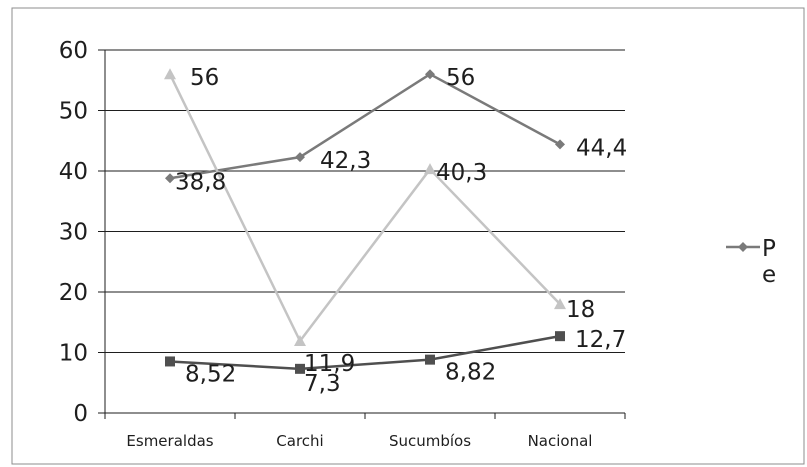  I want to click on series-1-data-label-2: 40,3, so click(461, 173).